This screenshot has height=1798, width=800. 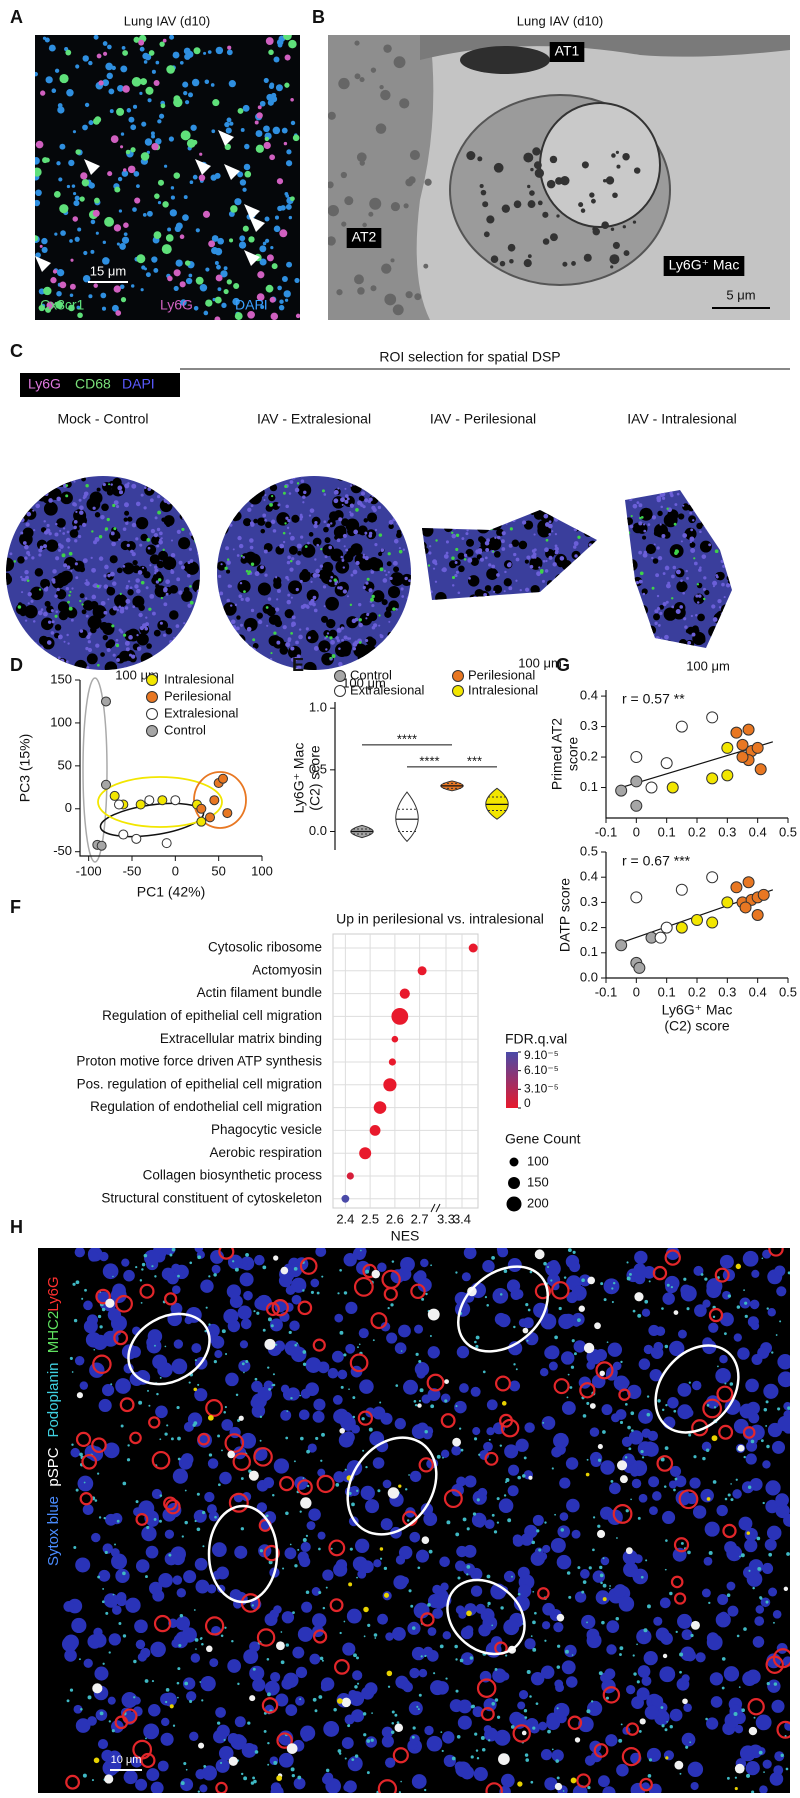 I want to click on colorbar-label: 6.10⁻⁵, so click(x=541, y=1070).